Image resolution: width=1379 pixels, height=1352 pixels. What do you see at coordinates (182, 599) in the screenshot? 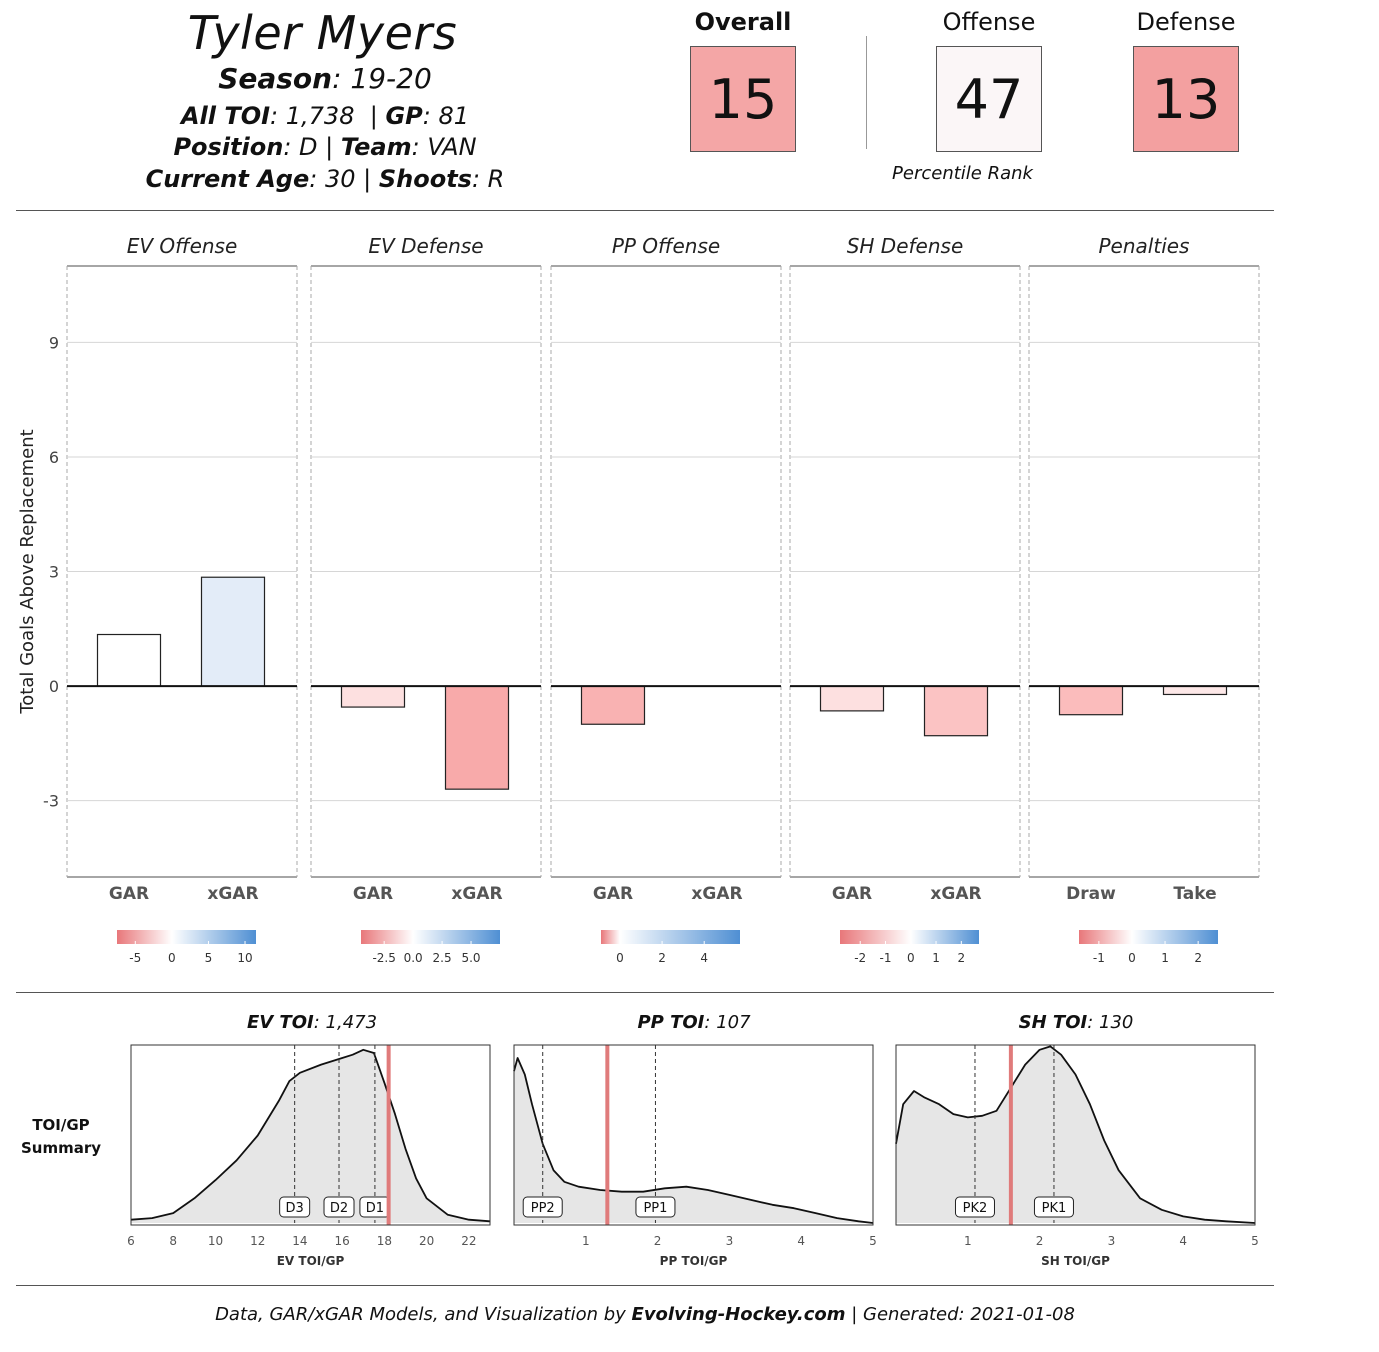
I see `panel-ev-offense: EV Offense GAR xGAR -5 0 5 10` at bounding box center [182, 599].